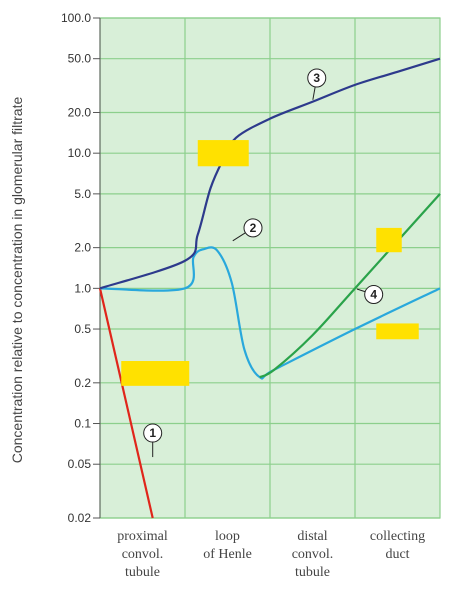  What do you see at coordinates (82, 424) in the screenshot?
I see `y-tick-label: 0.1` at bounding box center [82, 424].